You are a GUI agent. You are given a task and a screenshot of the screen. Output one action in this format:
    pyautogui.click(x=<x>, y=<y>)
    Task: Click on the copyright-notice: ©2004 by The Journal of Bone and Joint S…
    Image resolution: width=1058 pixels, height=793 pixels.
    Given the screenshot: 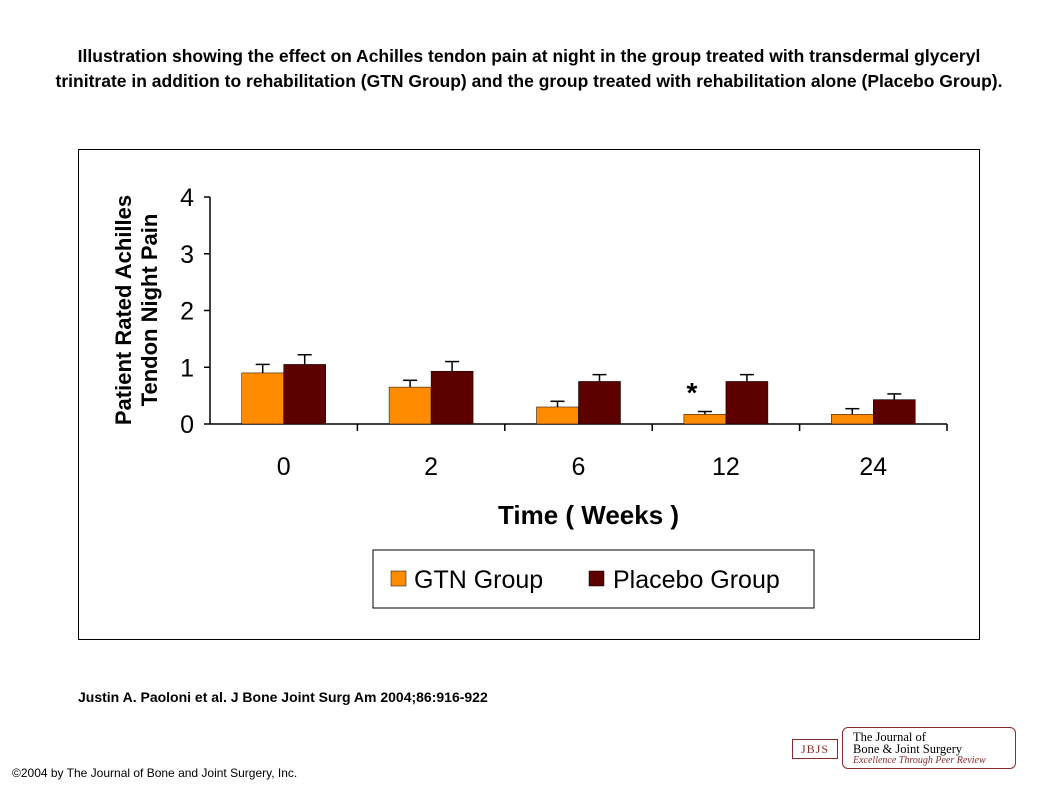 What is the action you would take?
    pyautogui.click(x=155, y=773)
    